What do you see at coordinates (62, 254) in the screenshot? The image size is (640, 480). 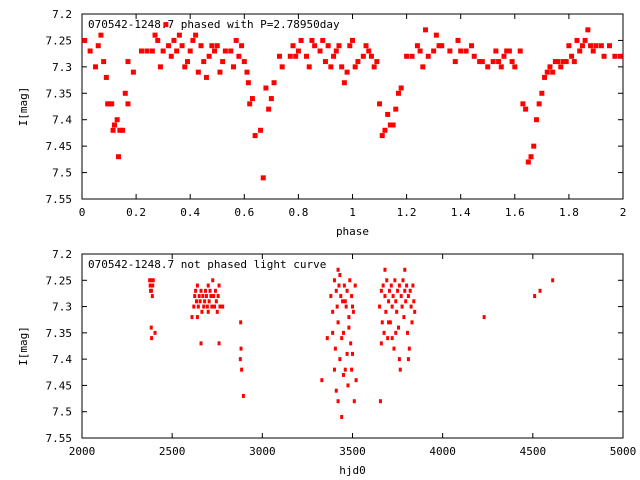 I see `y-tick-label: 7.2` at bounding box center [62, 254].